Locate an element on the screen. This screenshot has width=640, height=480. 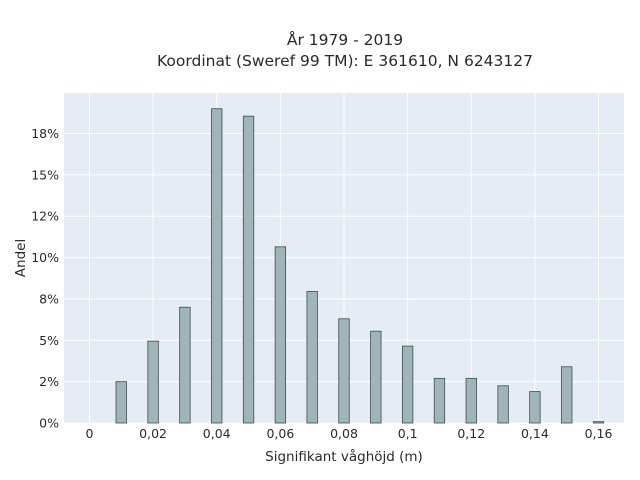
x-tick-label: 0,06 is located at coordinates (280, 433).